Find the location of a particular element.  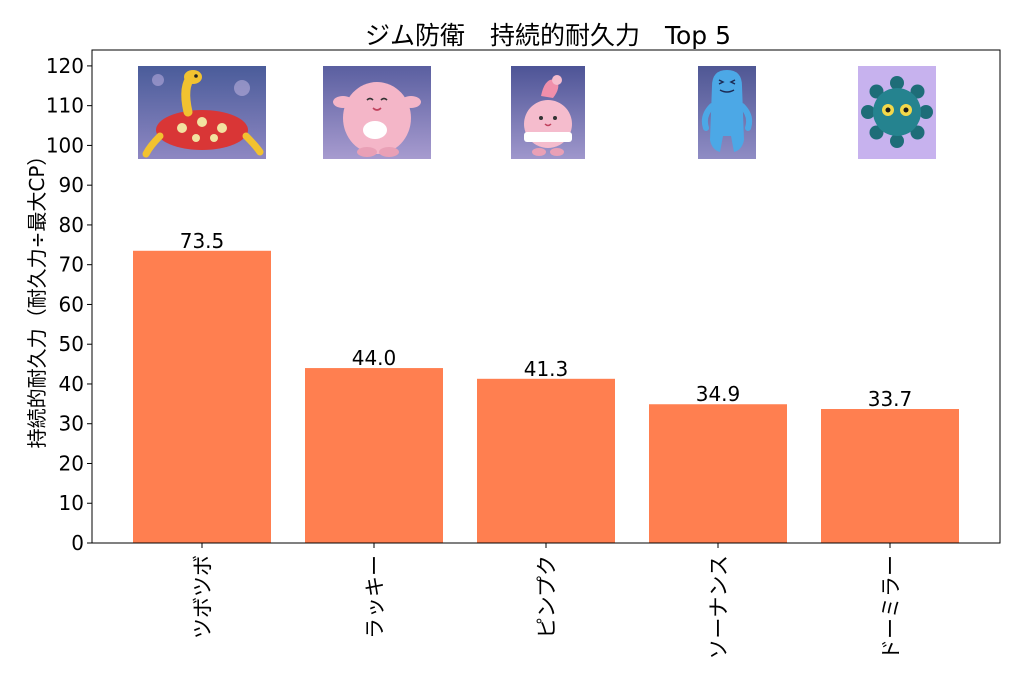

y-axis-ticks: 0 10 20 30 40 50 60 70 80 90 100 110 120 is located at coordinates (69, 304).